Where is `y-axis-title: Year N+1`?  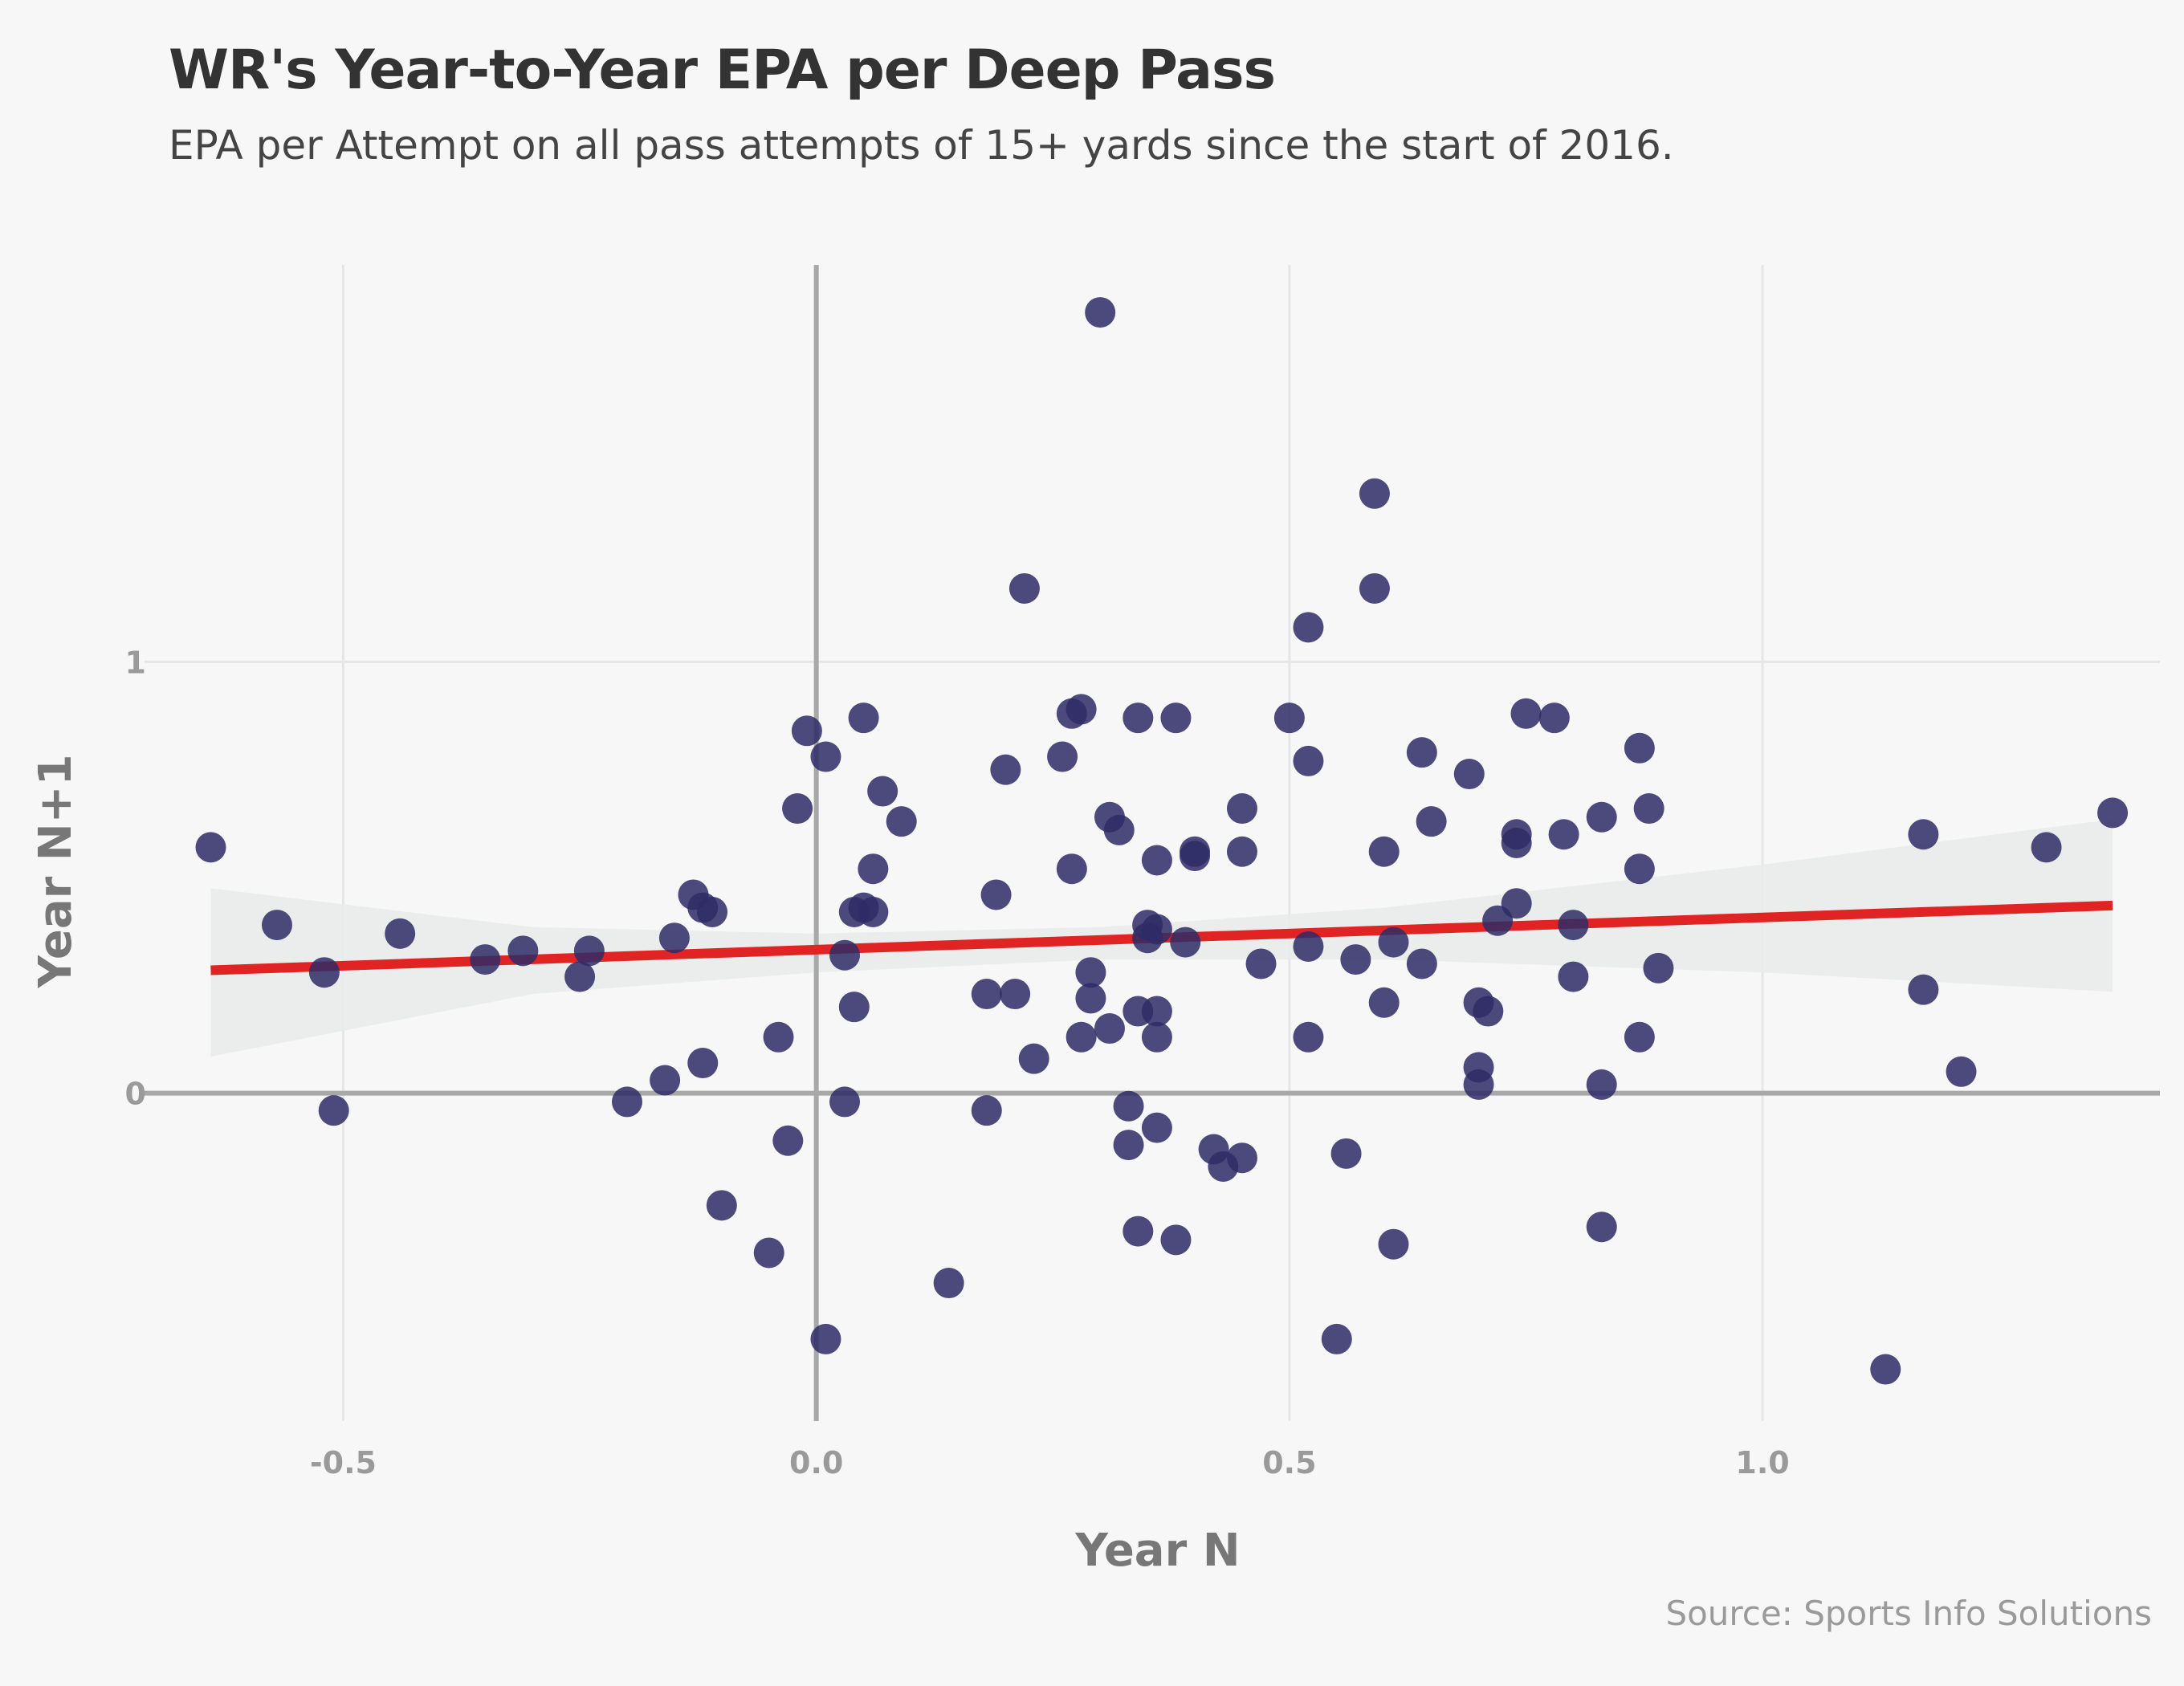
y-axis-title: Year N+1 is located at coordinates (56, 871).